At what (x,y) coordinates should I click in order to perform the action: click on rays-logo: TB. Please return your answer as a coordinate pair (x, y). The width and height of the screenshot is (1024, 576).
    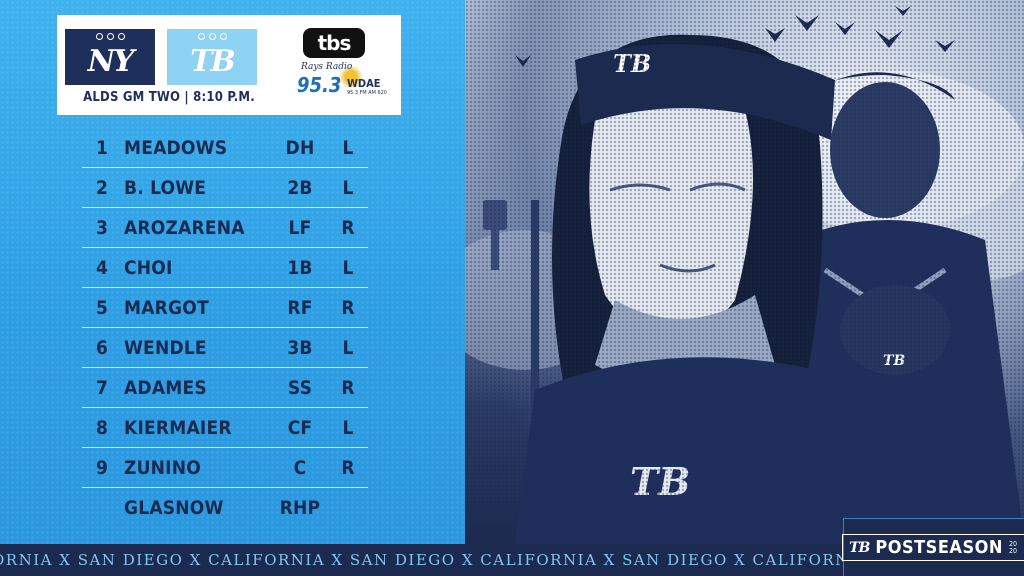
    Looking at the image, I should click on (212, 57).